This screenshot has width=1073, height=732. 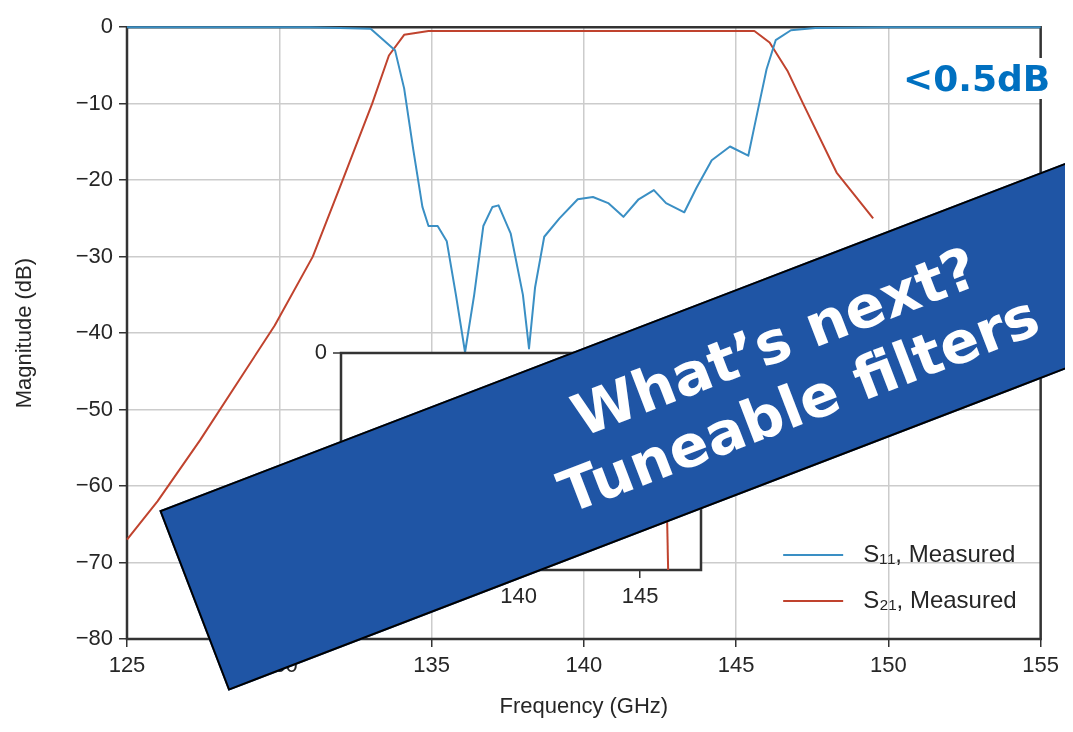 What do you see at coordinates (24, 333) in the screenshot?
I see `y-axis-title: Magnitude (dB)` at bounding box center [24, 333].